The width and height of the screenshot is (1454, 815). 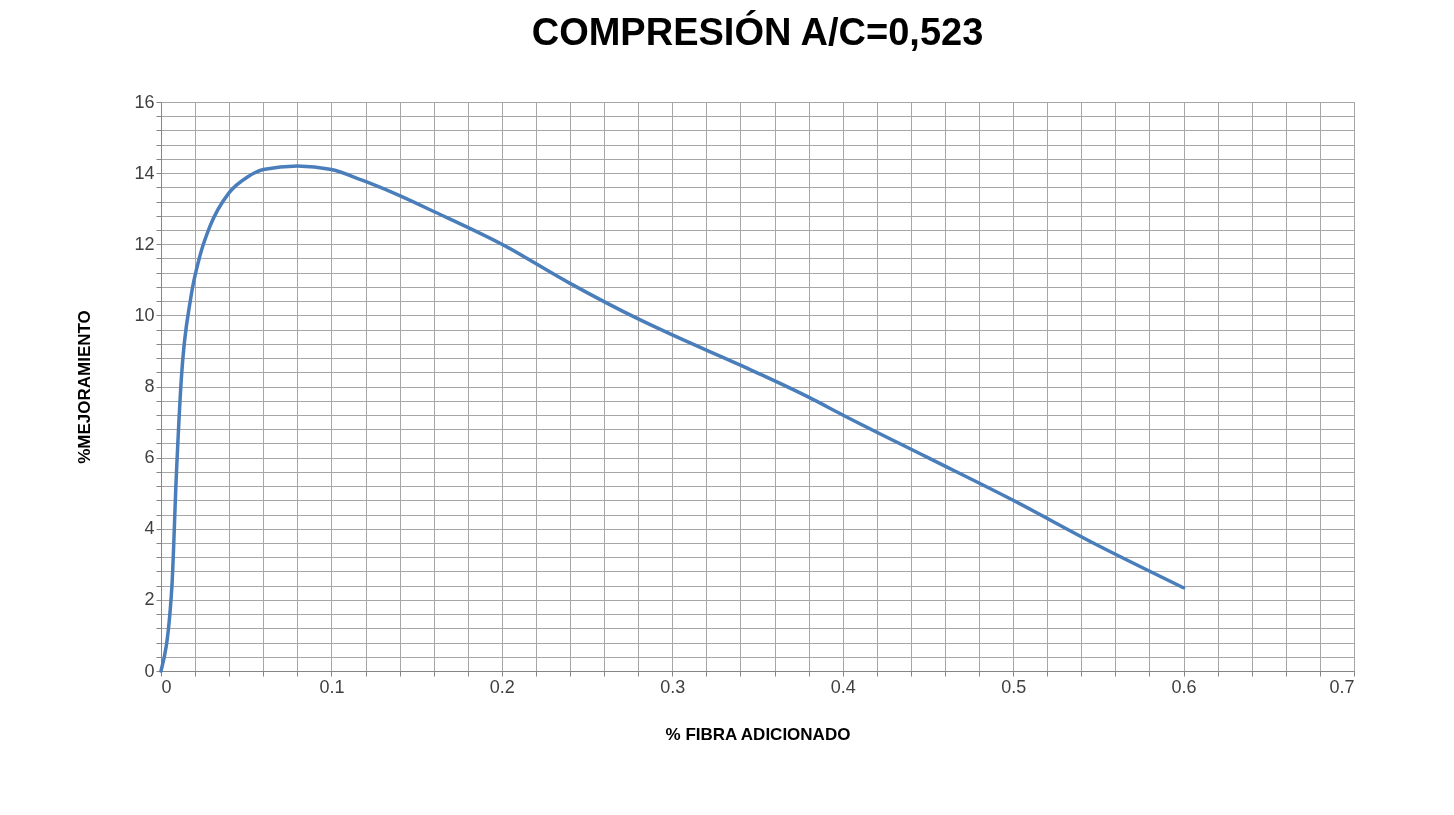 I want to click on y-tick-label: 2, so click(x=149, y=599).